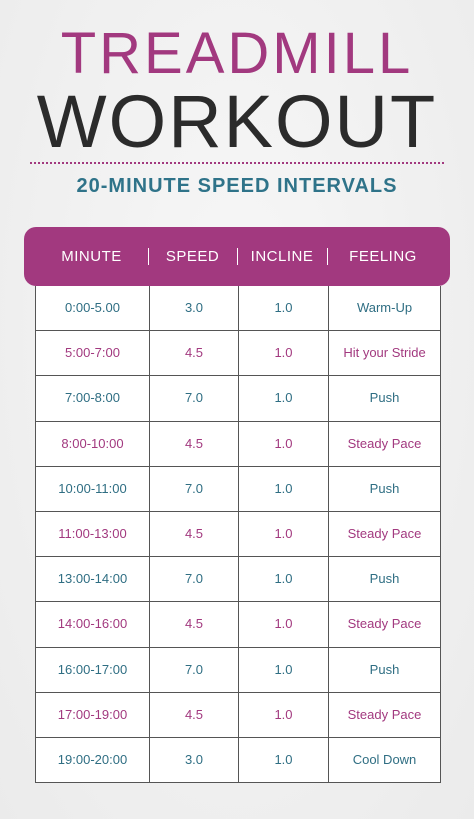 The image size is (474, 819). I want to click on column-header: MINUTE, so click(91, 256).